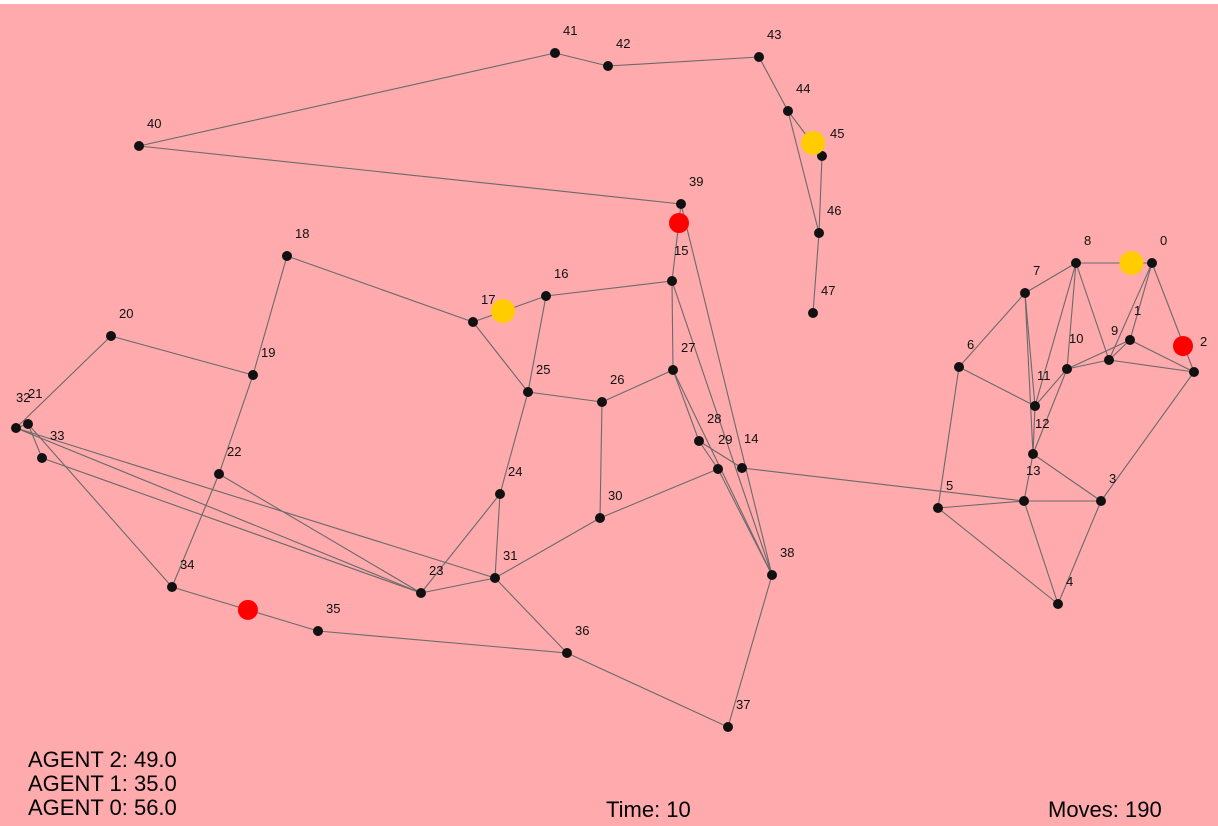  What do you see at coordinates (1163, 240) in the screenshot?
I see `node-label-0: 0` at bounding box center [1163, 240].